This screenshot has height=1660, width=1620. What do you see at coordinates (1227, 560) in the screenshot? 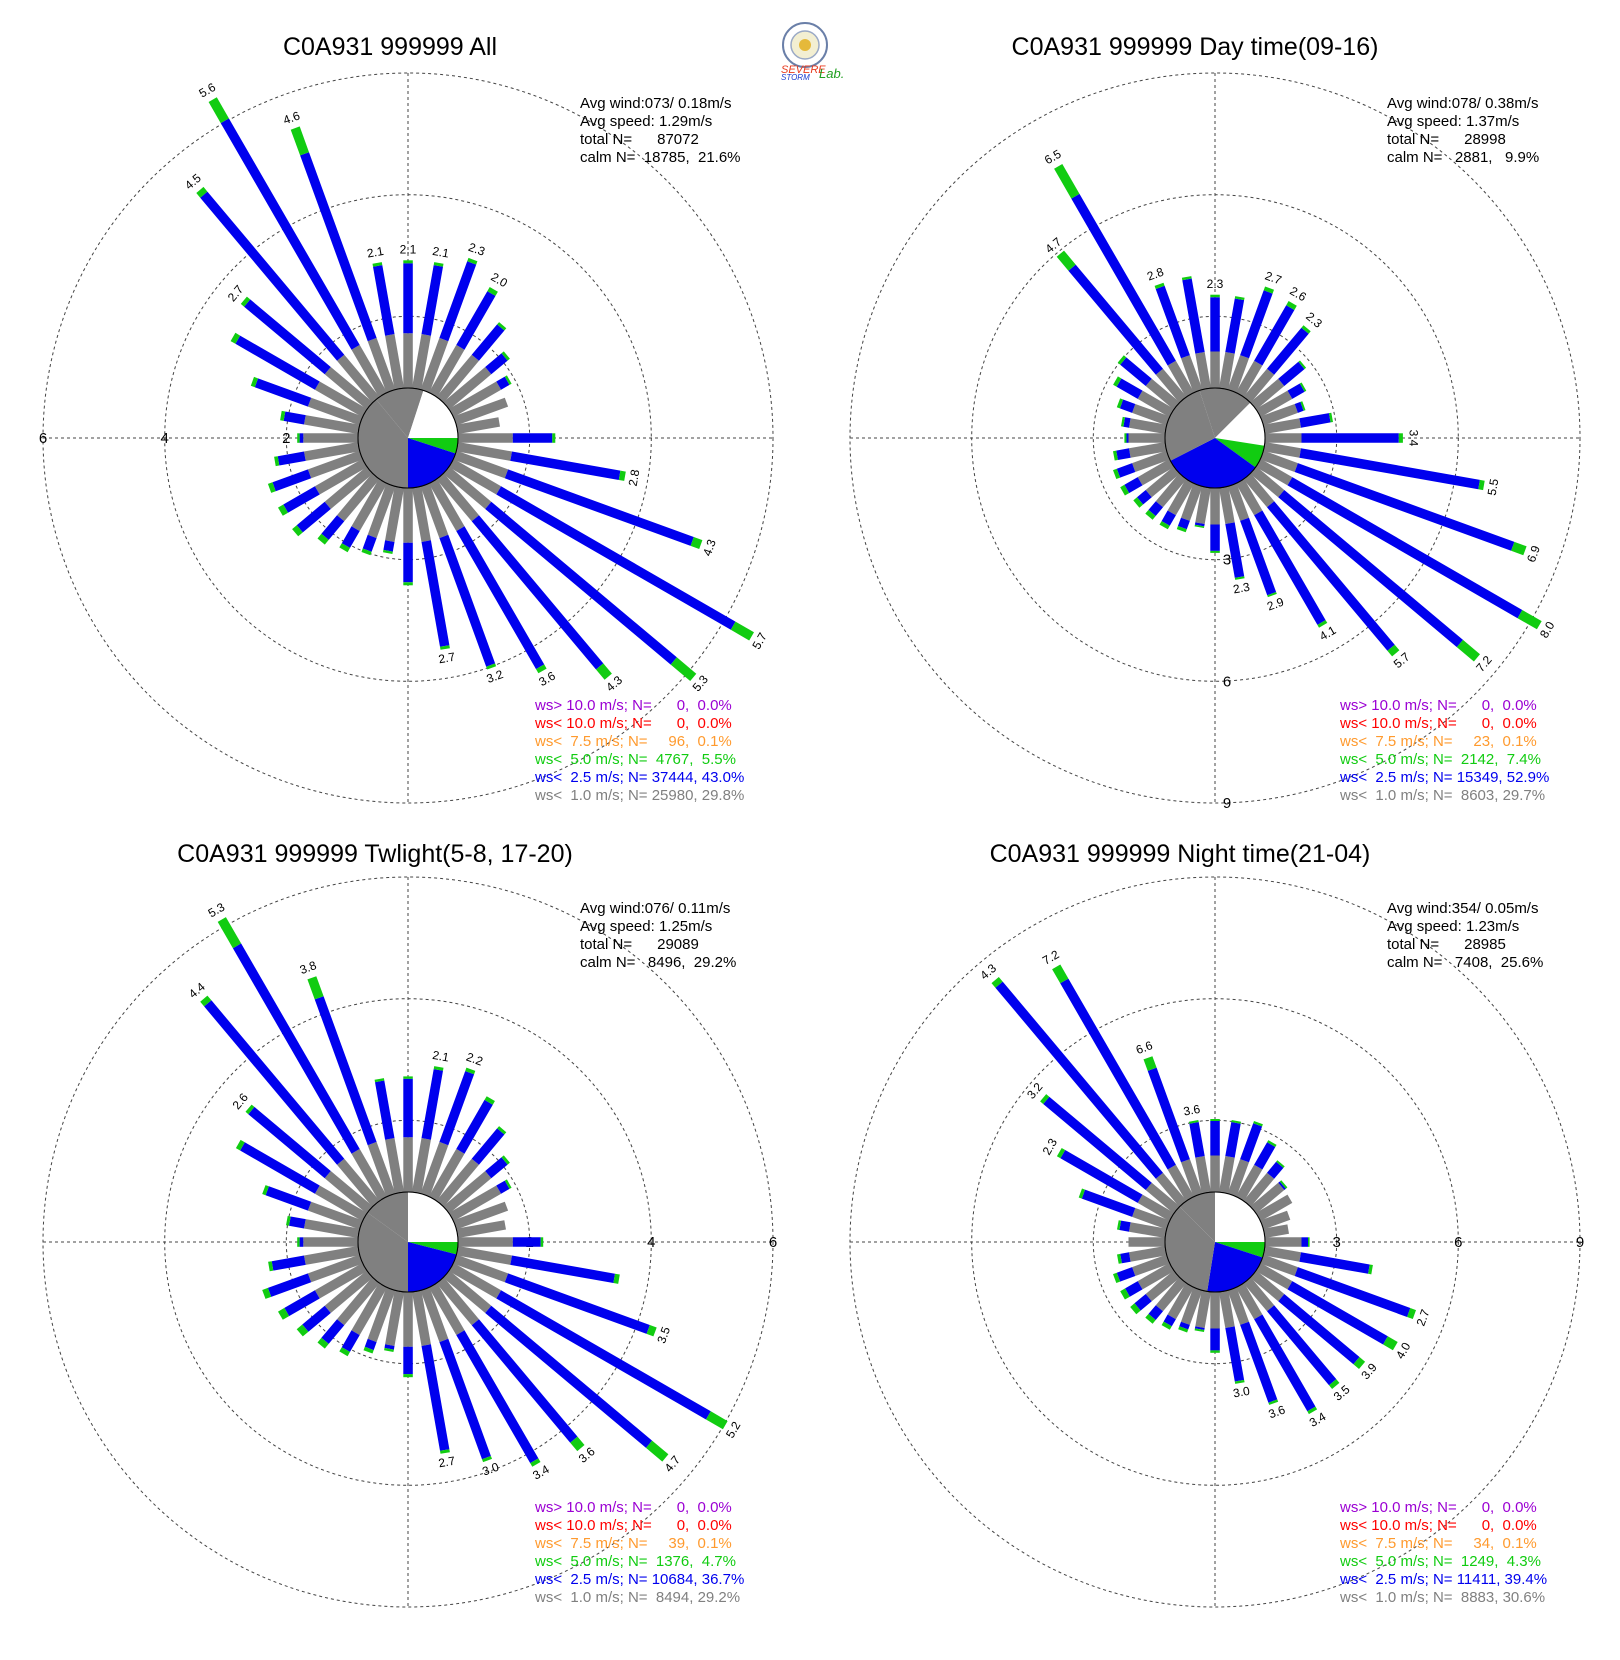
I see `radial-tick-label: 3` at bounding box center [1227, 560].